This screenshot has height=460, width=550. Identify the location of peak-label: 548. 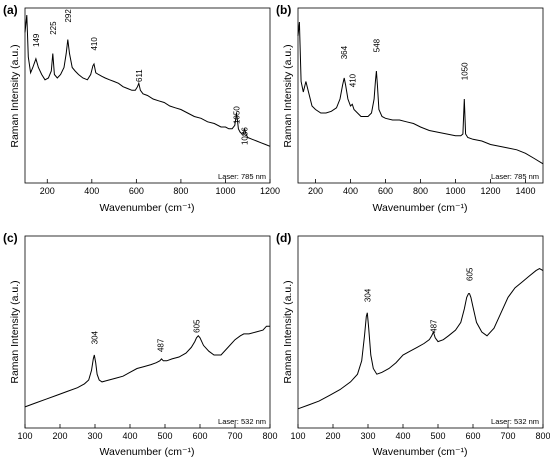
(376, 45).